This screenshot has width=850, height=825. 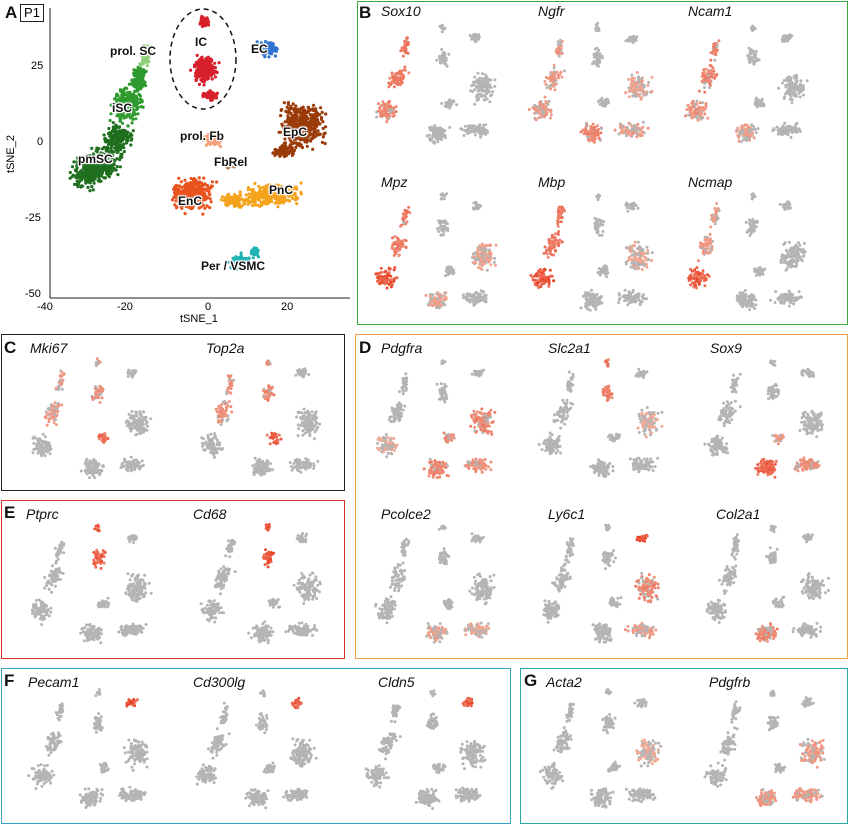 I want to click on cell-point-fbrel, so click(x=234, y=160).